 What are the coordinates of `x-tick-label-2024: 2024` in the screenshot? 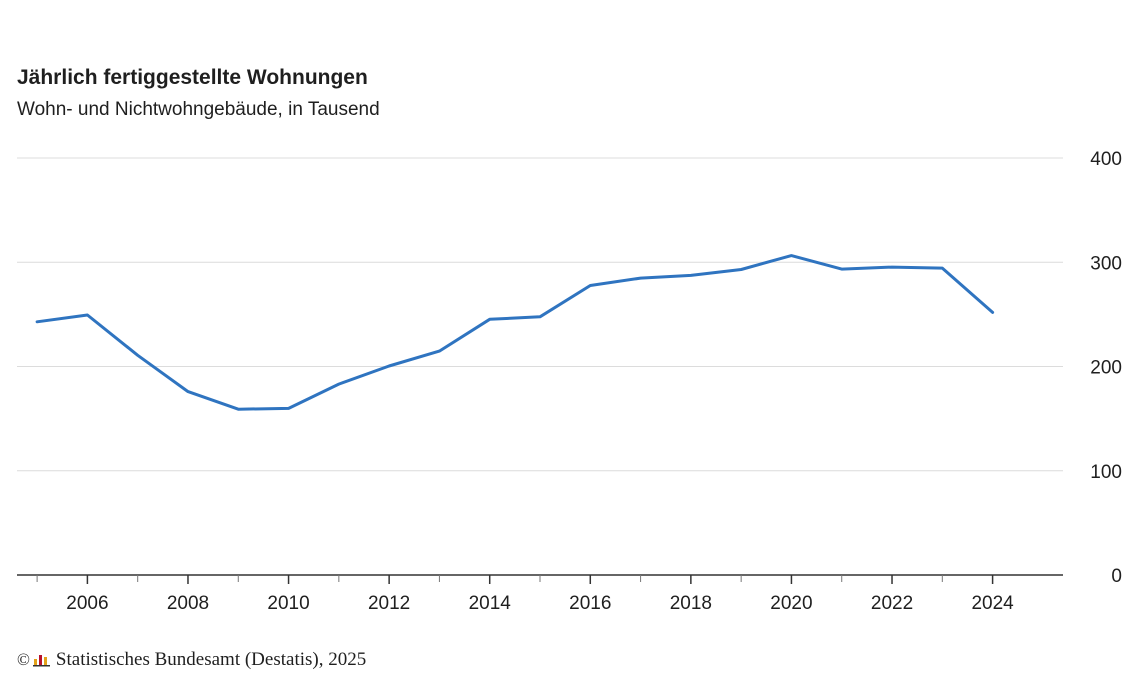 It's located at (992, 603).